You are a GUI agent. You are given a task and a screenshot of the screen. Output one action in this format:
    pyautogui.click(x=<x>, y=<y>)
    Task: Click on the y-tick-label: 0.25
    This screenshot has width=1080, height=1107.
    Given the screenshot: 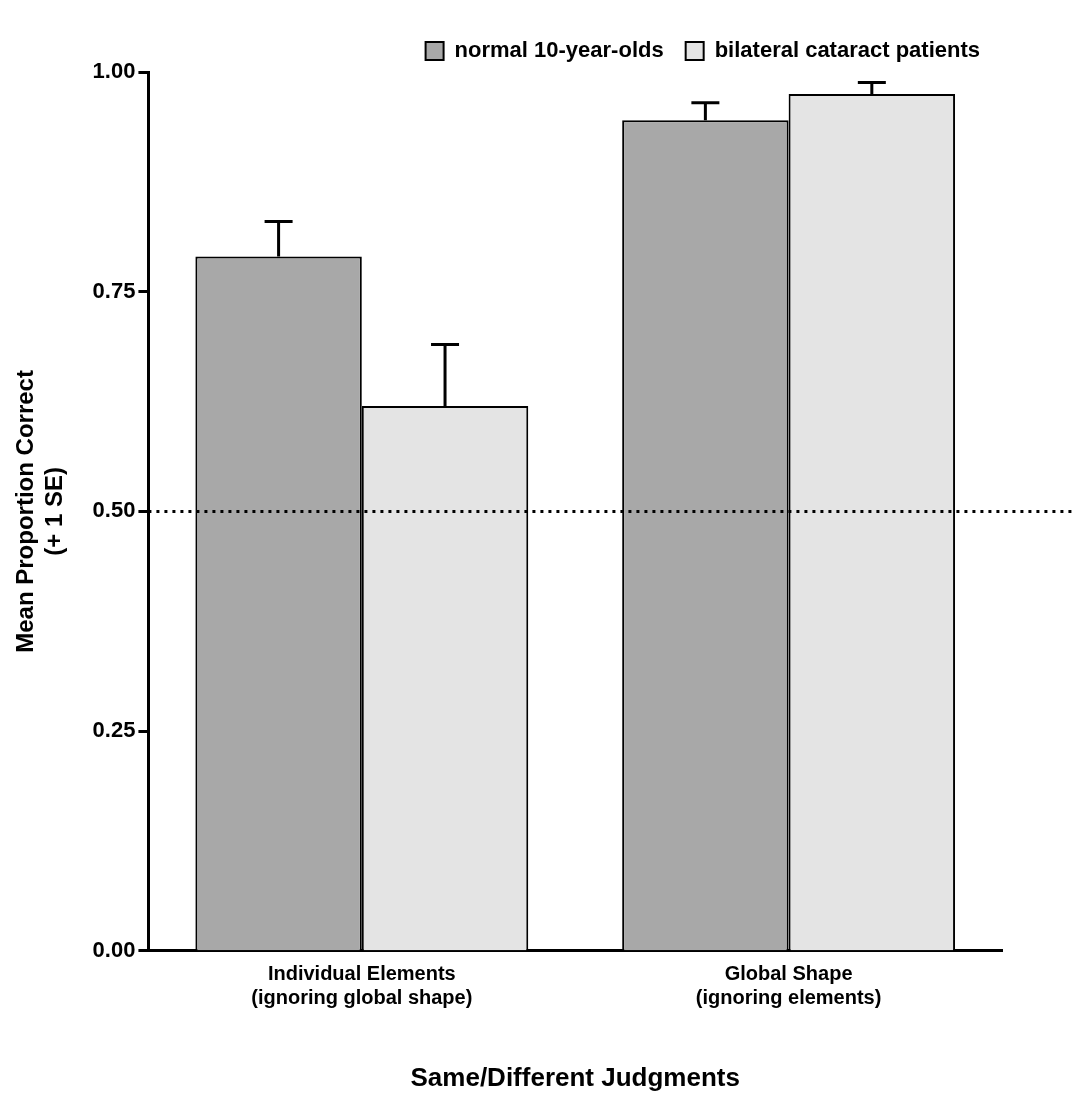 What is the action you would take?
    pyautogui.click(x=114, y=730)
    